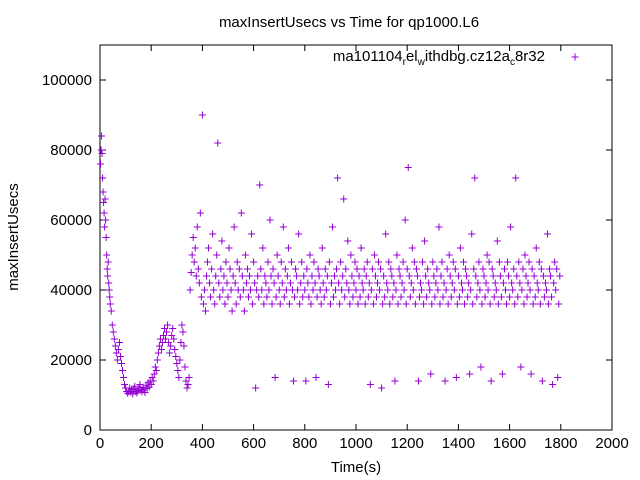  Describe the element at coordinates (356, 467) in the screenshot. I see `x-axis-label: Time(s)` at that location.